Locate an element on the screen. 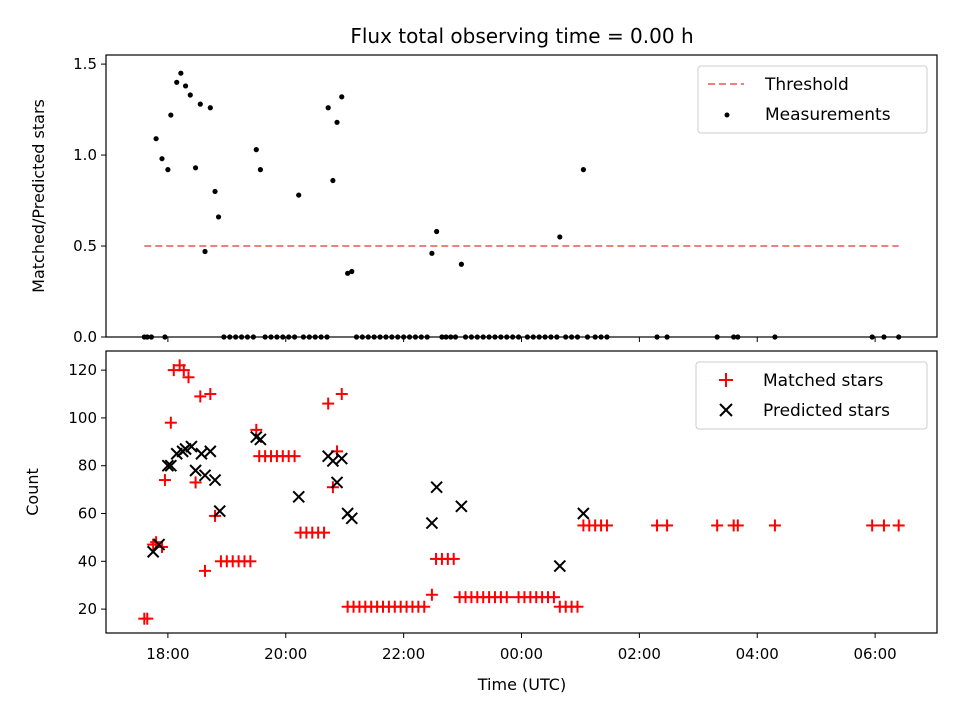 The width and height of the screenshot is (960, 720). bottom-x-tick-label: 00:00 is located at coordinates (521, 654).